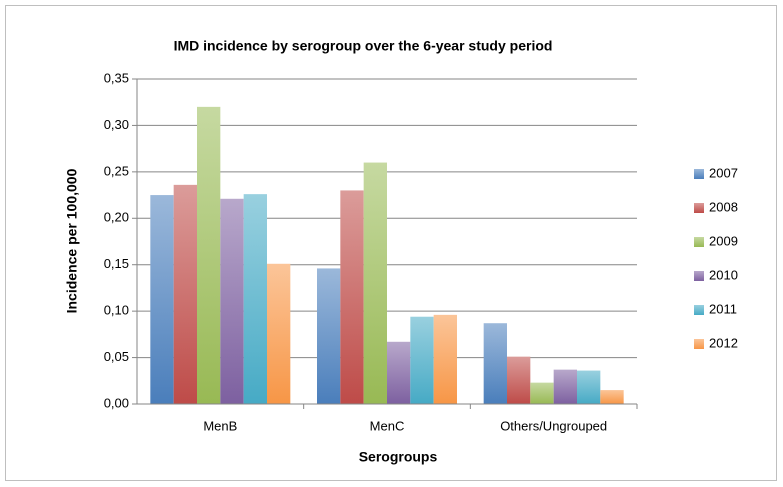 Image resolution: width=783 pixels, height=487 pixels. Describe the element at coordinates (387, 425) in the screenshot. I see `x-tick-label: MenC` at that location.